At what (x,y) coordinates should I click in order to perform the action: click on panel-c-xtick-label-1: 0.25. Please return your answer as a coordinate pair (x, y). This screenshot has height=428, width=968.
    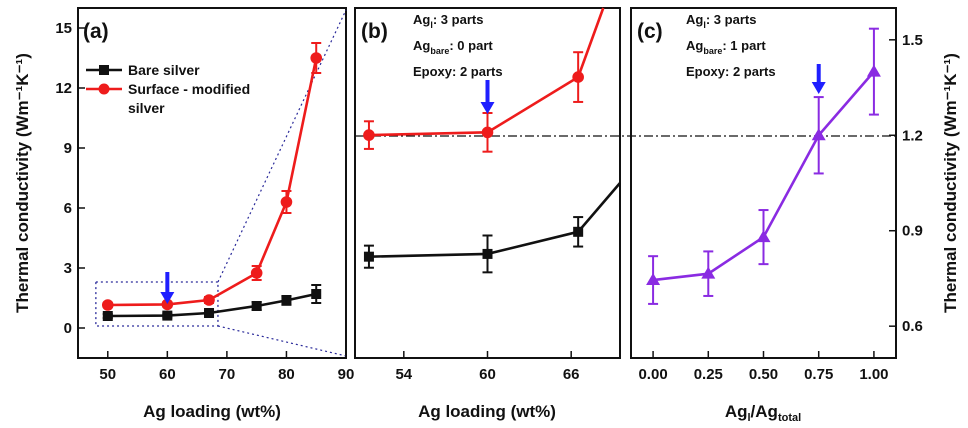
    Looking at the image, I should click on (708, 374).